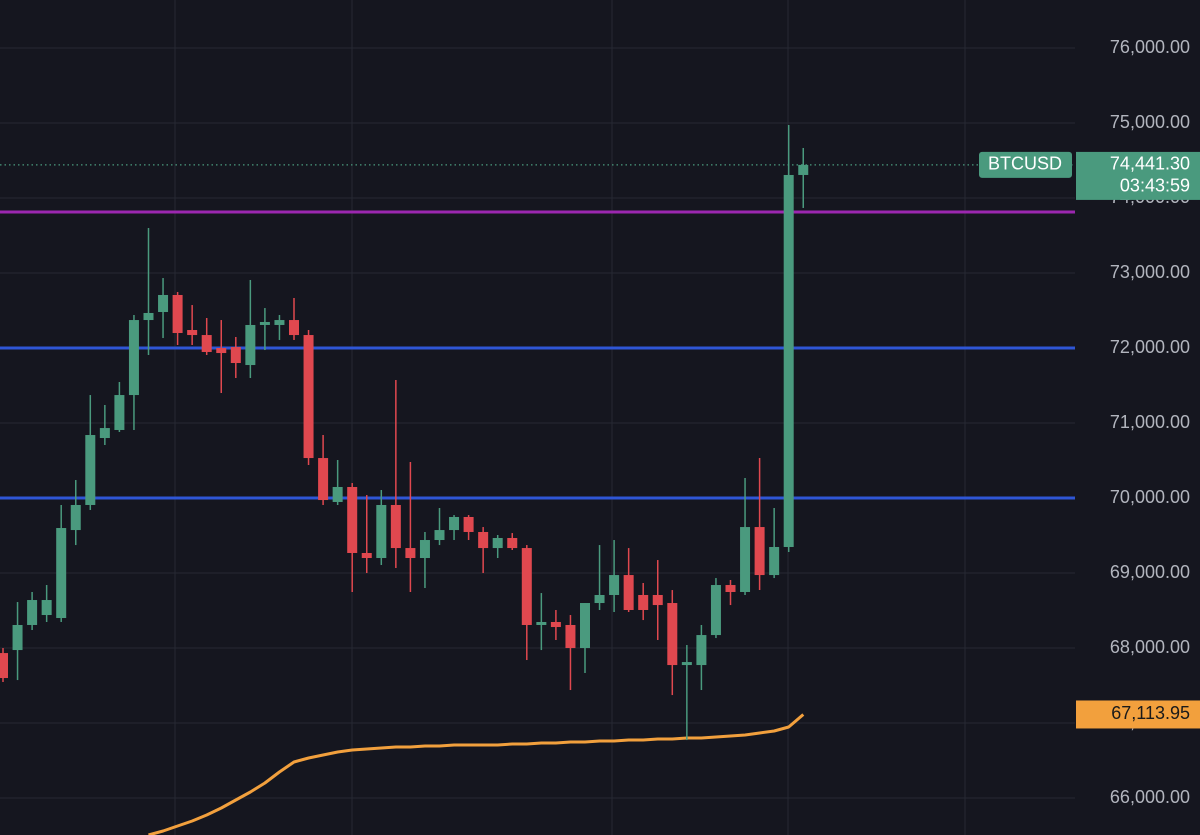  I want to click on countdown-label: 03:43:59, so click(1155, 186).